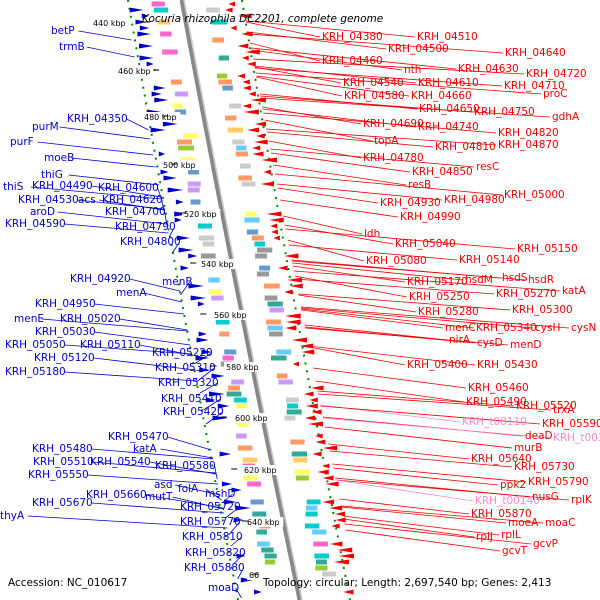 The image size is (600, 600). What do you see at coordinates (507, 365) in the screenshot?
I see `right-gene-label: KRH_05430` at bounding box center [507, 365].